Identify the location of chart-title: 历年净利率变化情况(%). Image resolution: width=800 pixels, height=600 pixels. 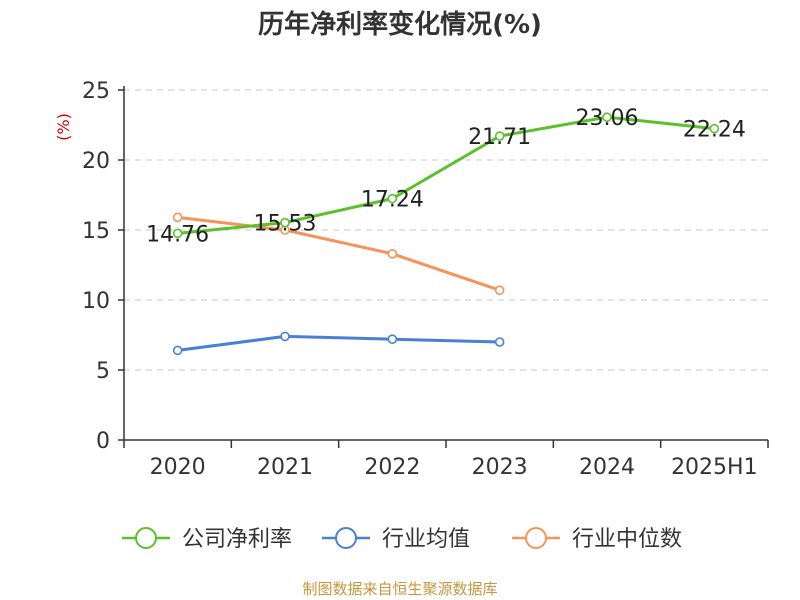
(400, 24).